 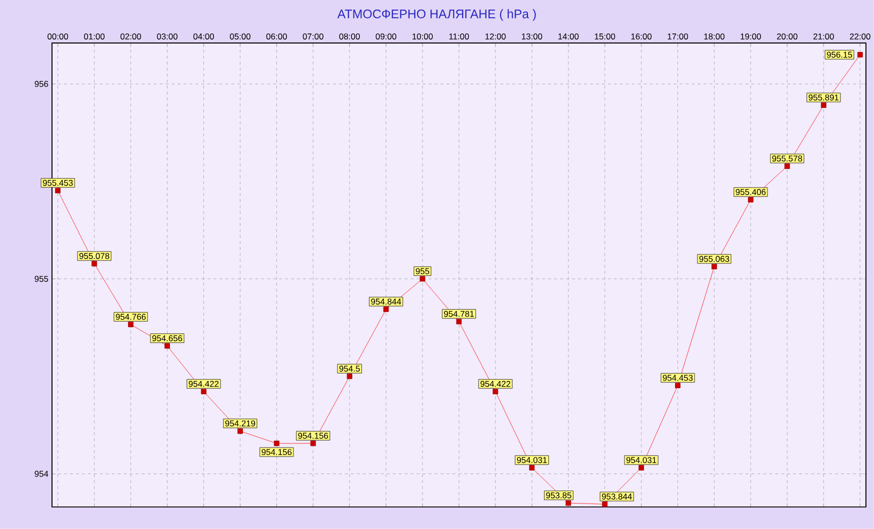 What do you see at coordinates (349, 369) in the screenshot?
I see `data-label: 954.5` at bounding box center [349, 369].